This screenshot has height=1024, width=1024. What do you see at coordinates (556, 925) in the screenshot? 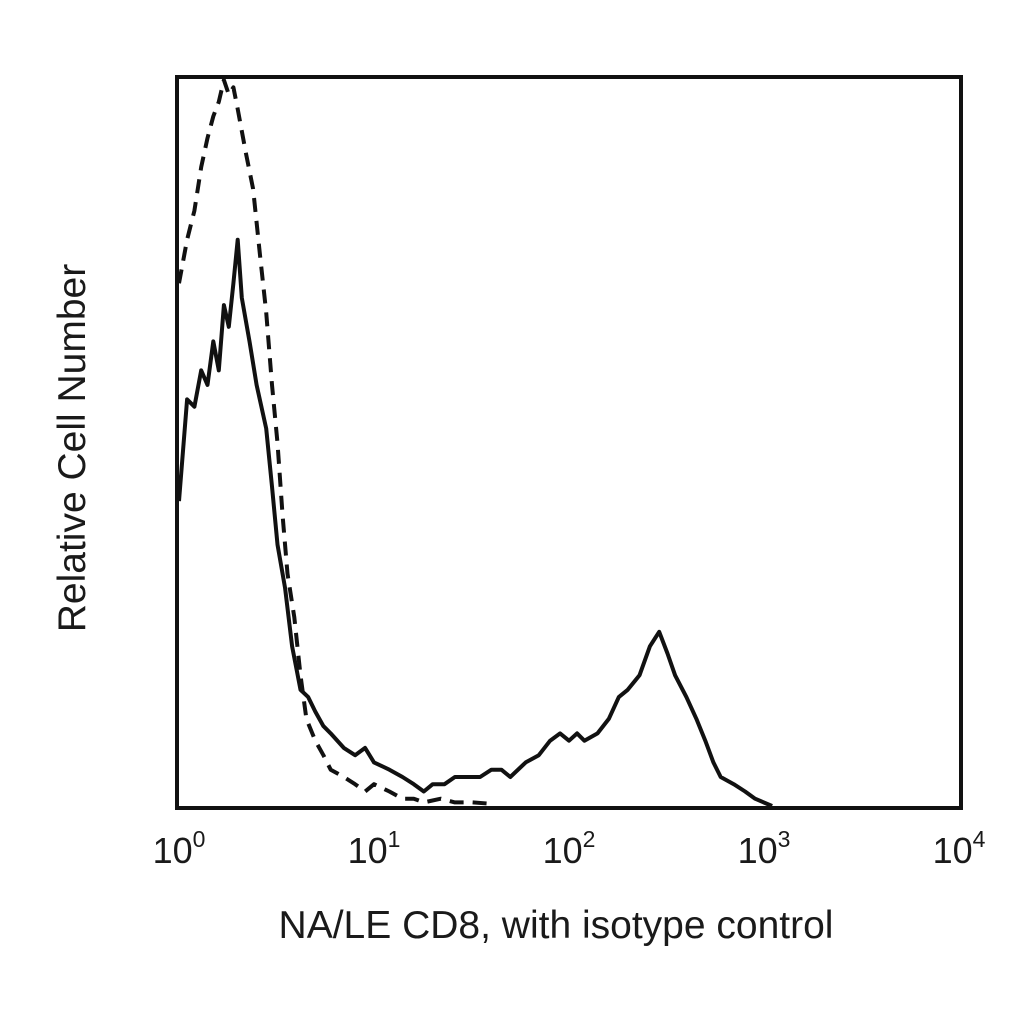
I see `x-axis-title: NA/LE CD8, with isotype control` at bounding box center [556, 925].